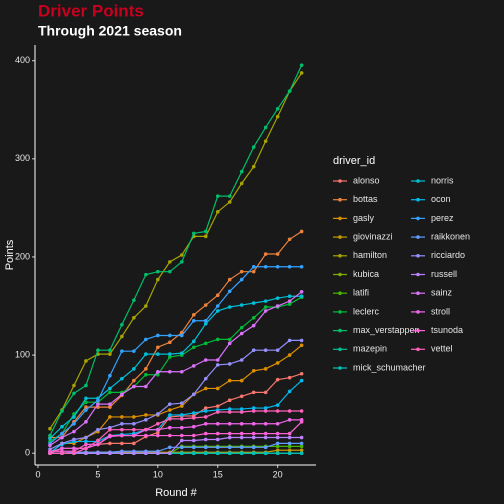  What do you see at coordinates (176, 493) in the screenshot?
I see `x-axis-title: Round #` at bounding box center [176, 493].